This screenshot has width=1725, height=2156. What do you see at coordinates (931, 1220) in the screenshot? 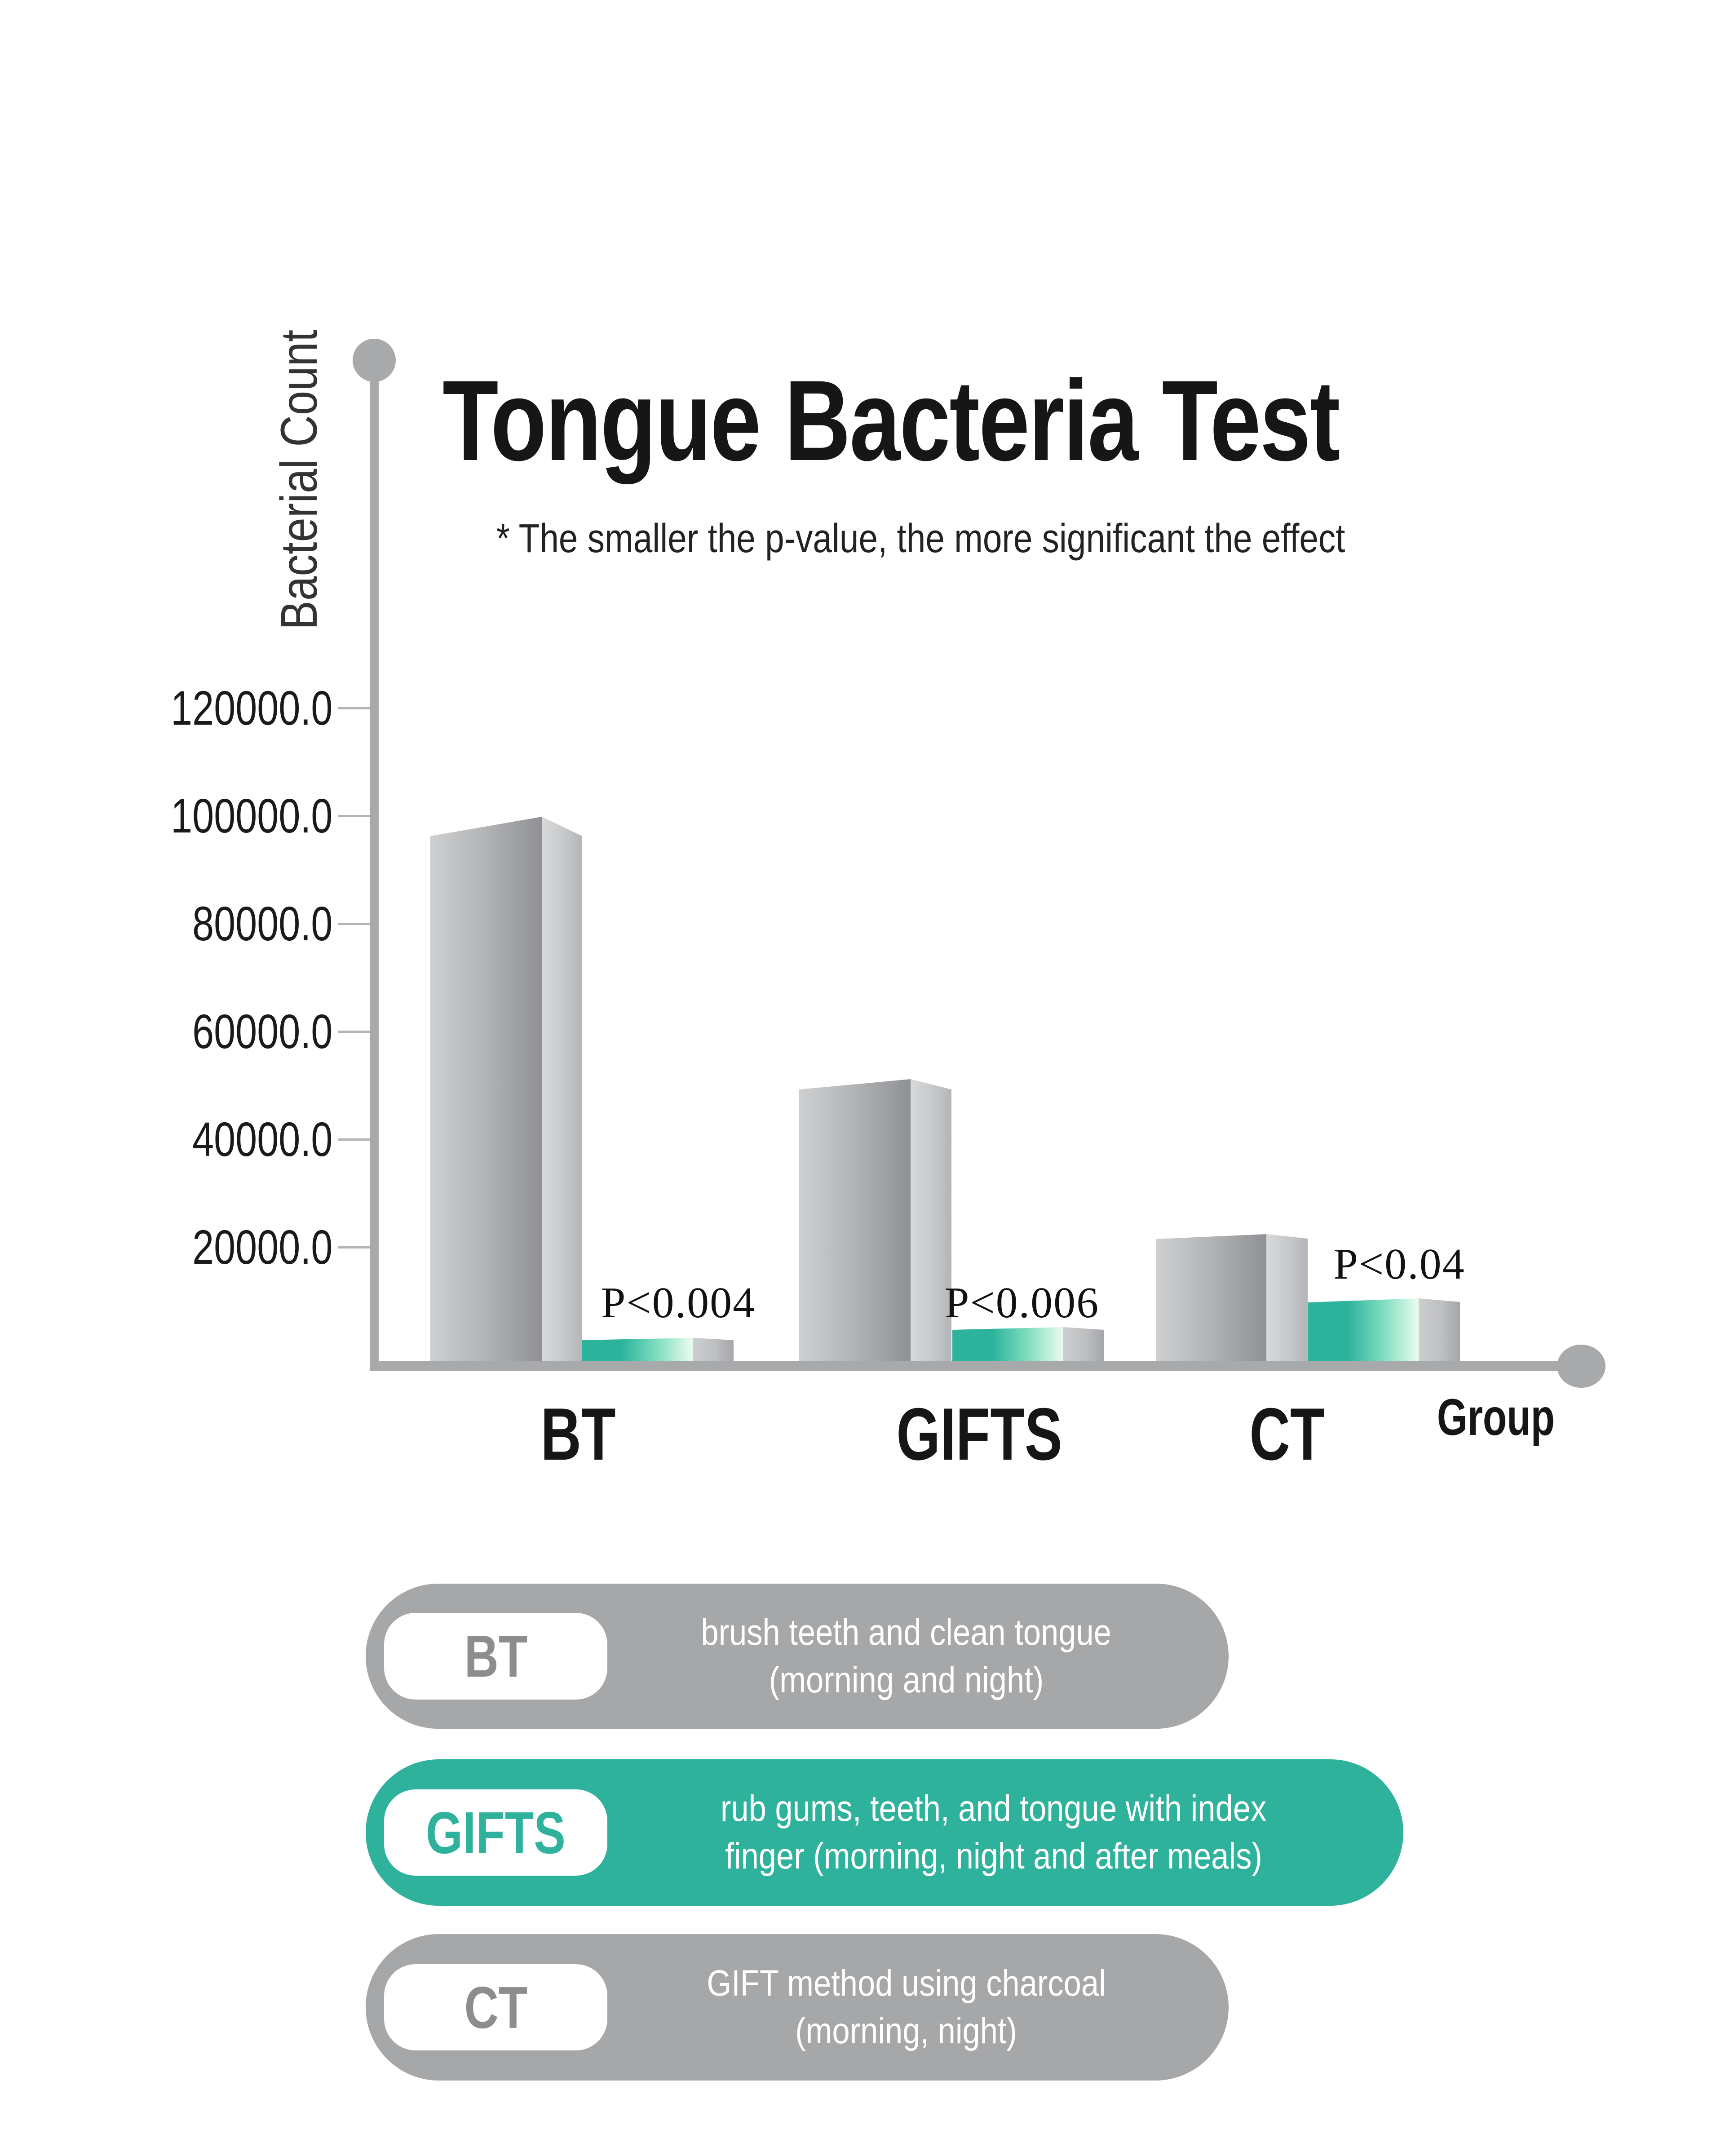
I see `bar-gifts-before-side` at bounding box center [931, 1220].